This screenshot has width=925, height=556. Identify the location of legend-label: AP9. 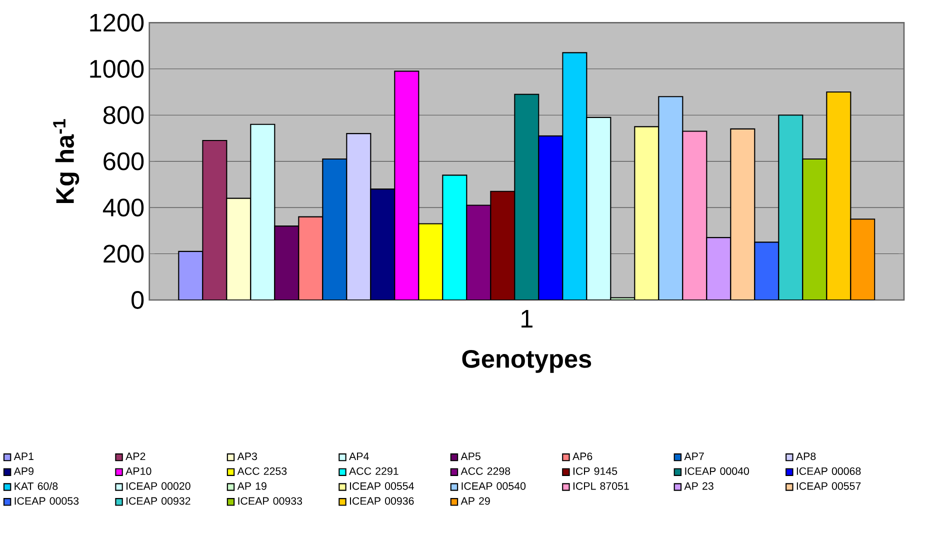
(24, 471).